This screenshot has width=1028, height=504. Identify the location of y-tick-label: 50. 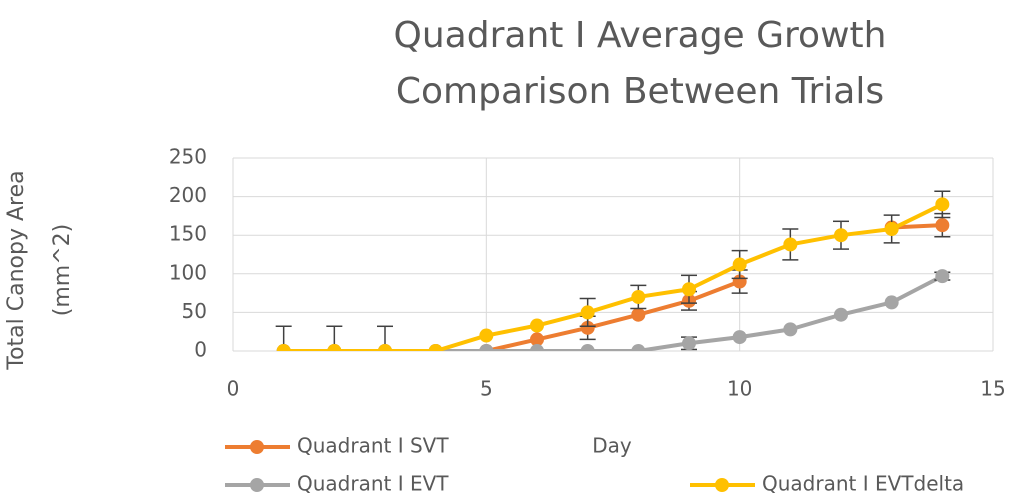
(194, 311).